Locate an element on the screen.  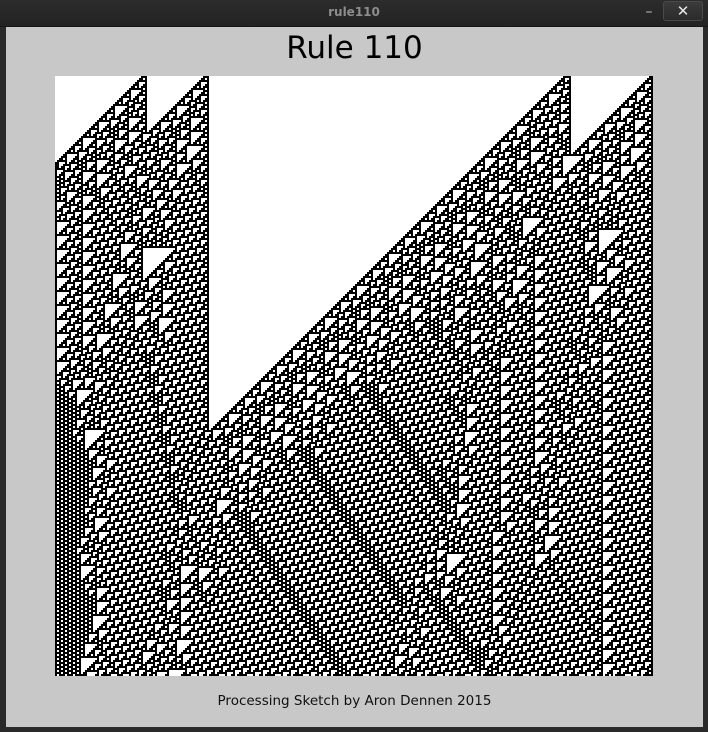
minimize-button: – is located at coordinates (649, 12).